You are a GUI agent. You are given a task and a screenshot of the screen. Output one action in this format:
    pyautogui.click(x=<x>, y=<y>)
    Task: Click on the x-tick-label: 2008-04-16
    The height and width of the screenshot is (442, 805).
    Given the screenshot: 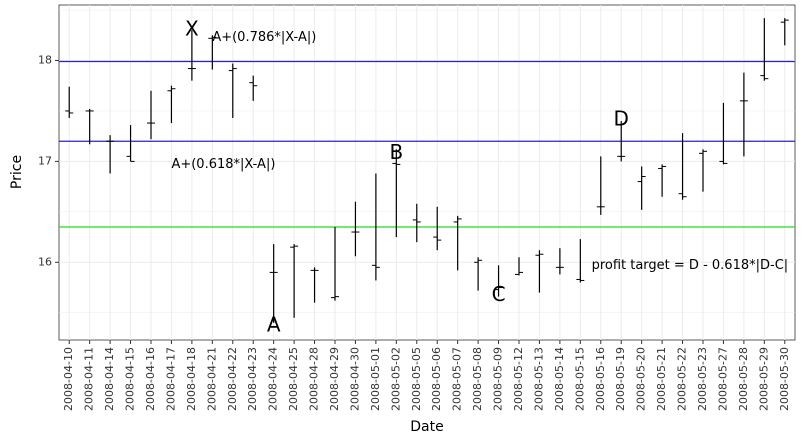 What is the action you would take?
    pyautogui.click(x=150, y=379)
    